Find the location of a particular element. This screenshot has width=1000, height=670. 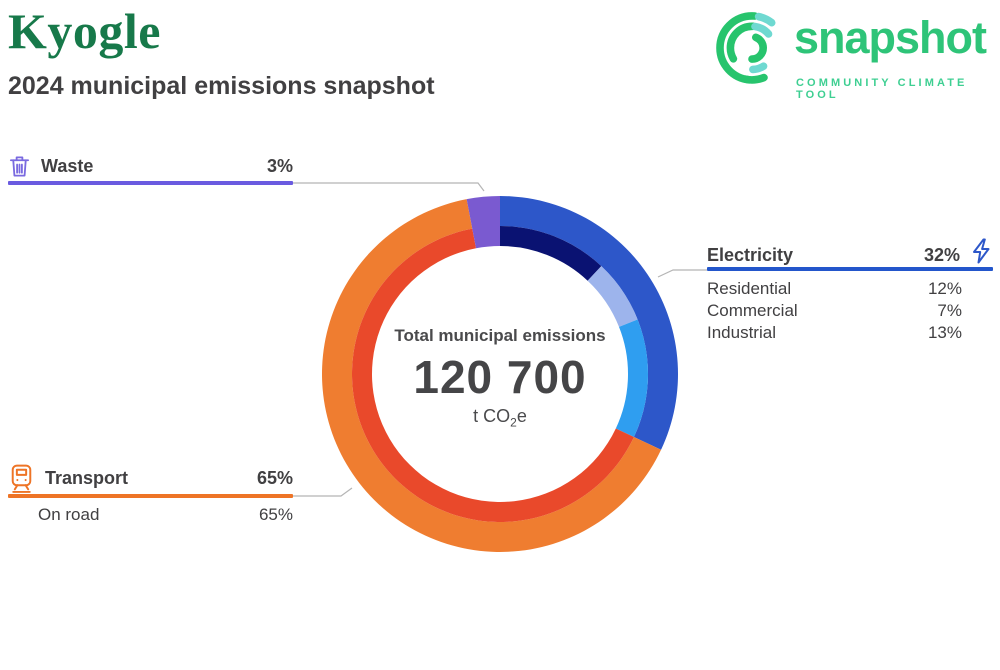

industrial-label: Industrial is located at coordinates (741, 332).